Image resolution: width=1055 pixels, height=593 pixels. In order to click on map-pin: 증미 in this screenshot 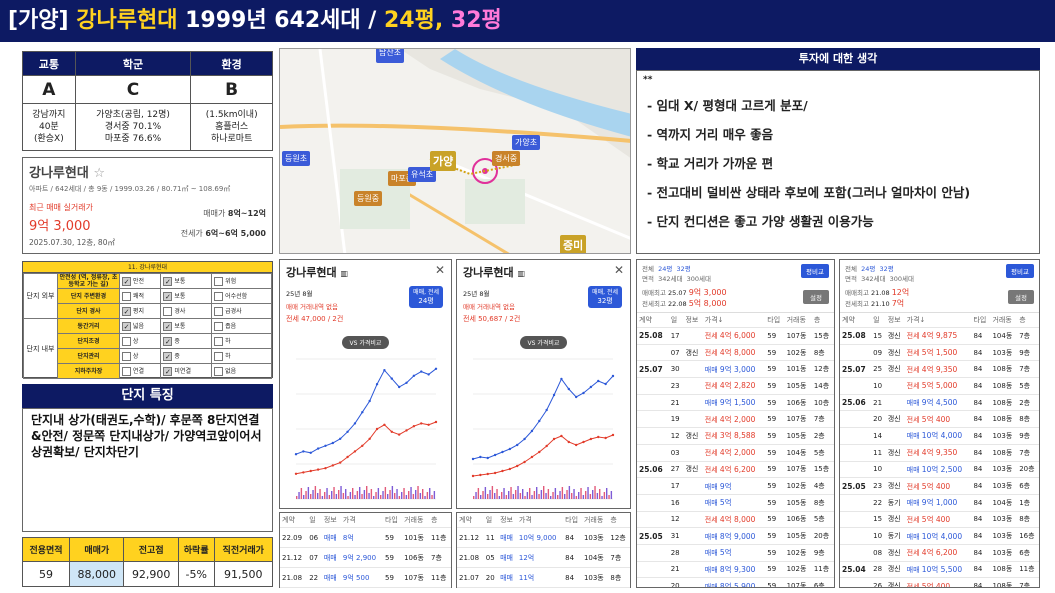, I will do `click(573, 244)`.